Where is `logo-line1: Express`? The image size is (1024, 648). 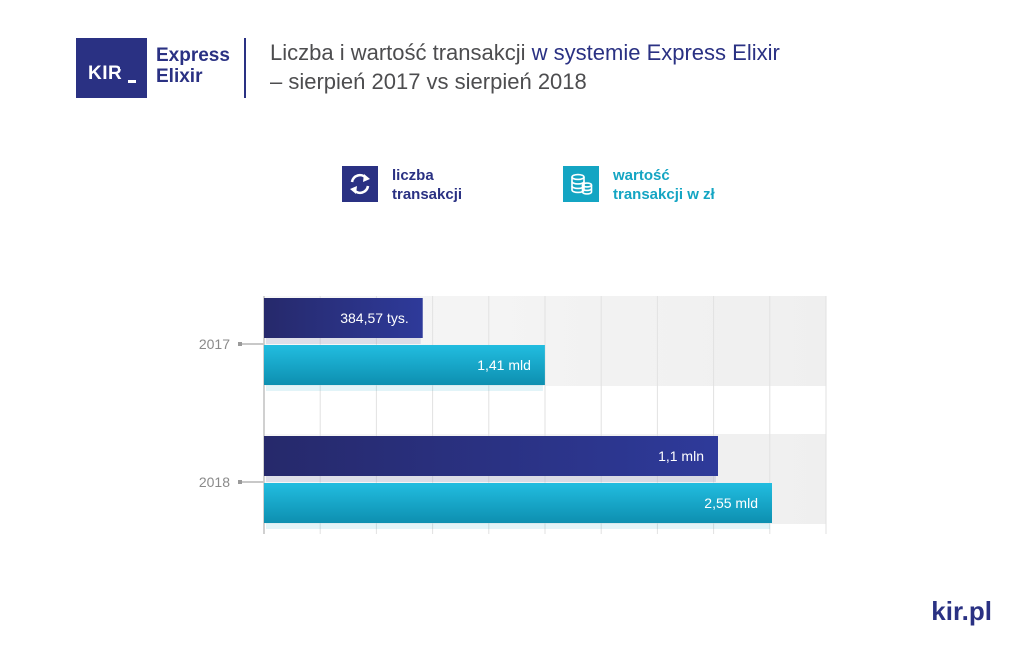 logo-line1: Express is located at coordinates (193, 55).